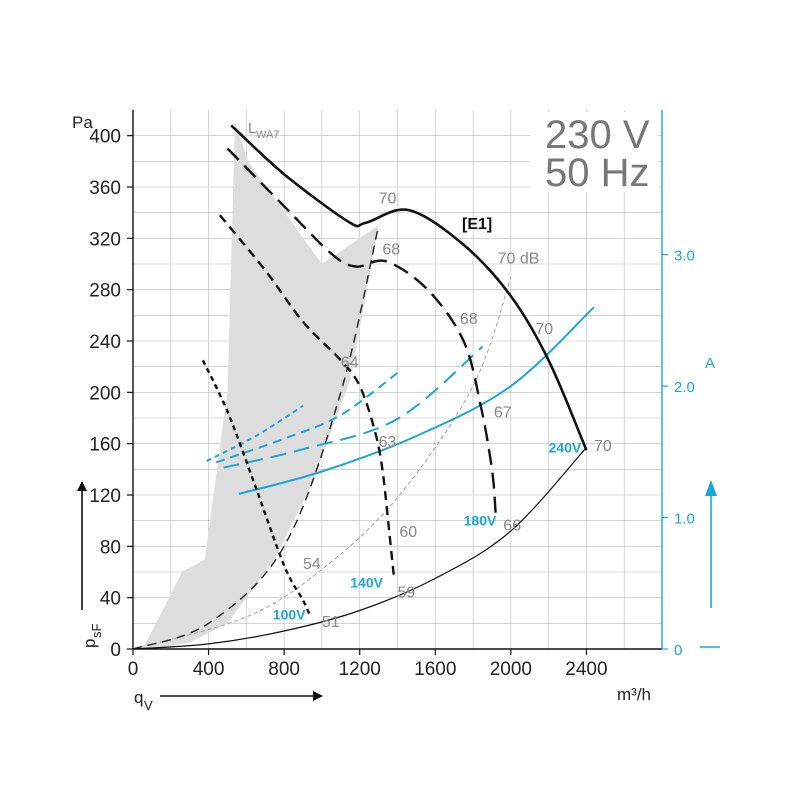 The image size is (800, 800). What do you see at coordinates (105, 496) in the screenshot?
I see `y-tick-label: 120` at bounding box center [105, 496].